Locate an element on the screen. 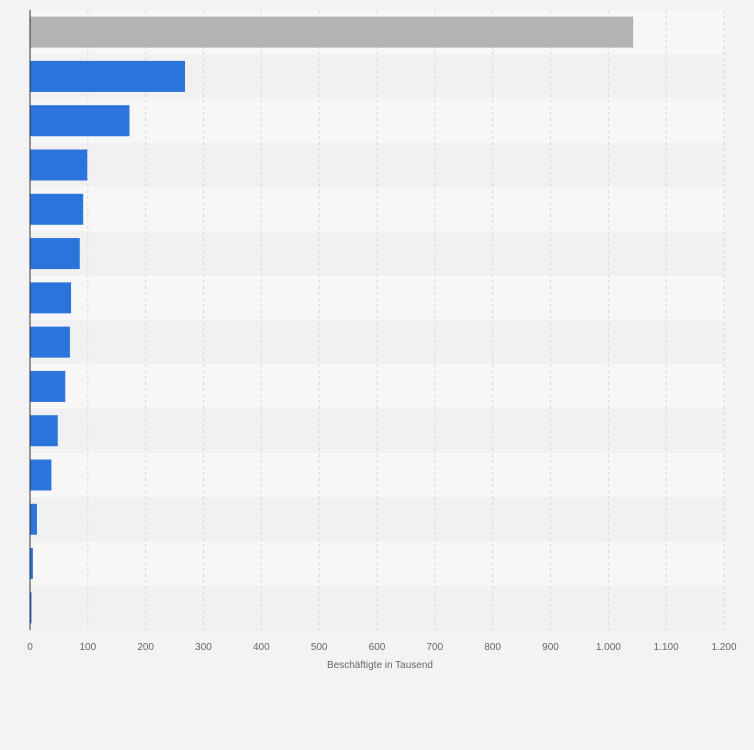 The height and width of the screenshot is (750, 754). x-tick-label: 800 is located at coordinates (492, 647).